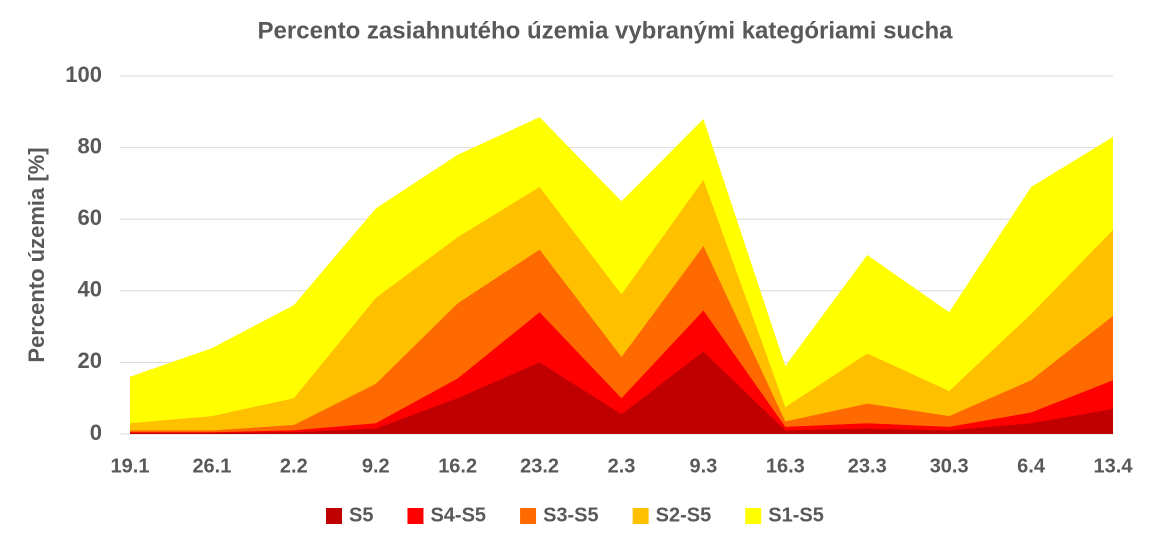 The height and width of the screenshot is (543, 1153). Describe the element at coordinates (457, 466) in the screenshot. I see `x-tick-label: 16.2` at that location.